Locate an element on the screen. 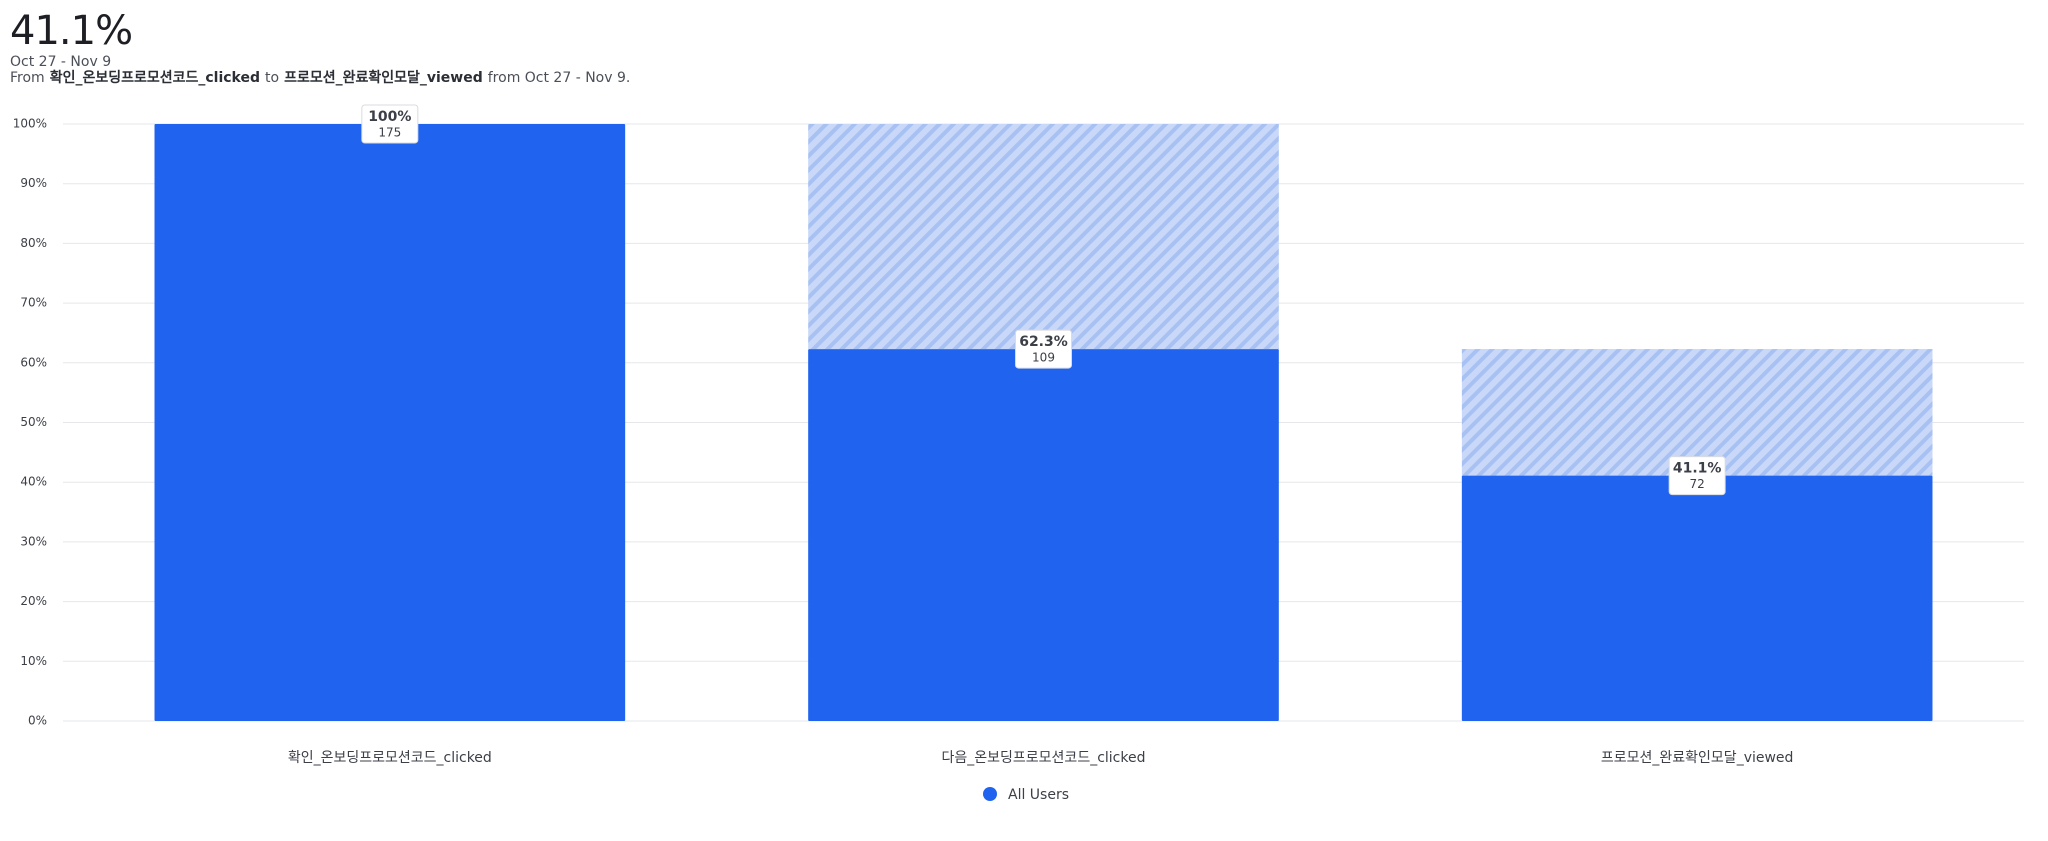  value-label-count: 72 is located at coordinates (1697, 484).